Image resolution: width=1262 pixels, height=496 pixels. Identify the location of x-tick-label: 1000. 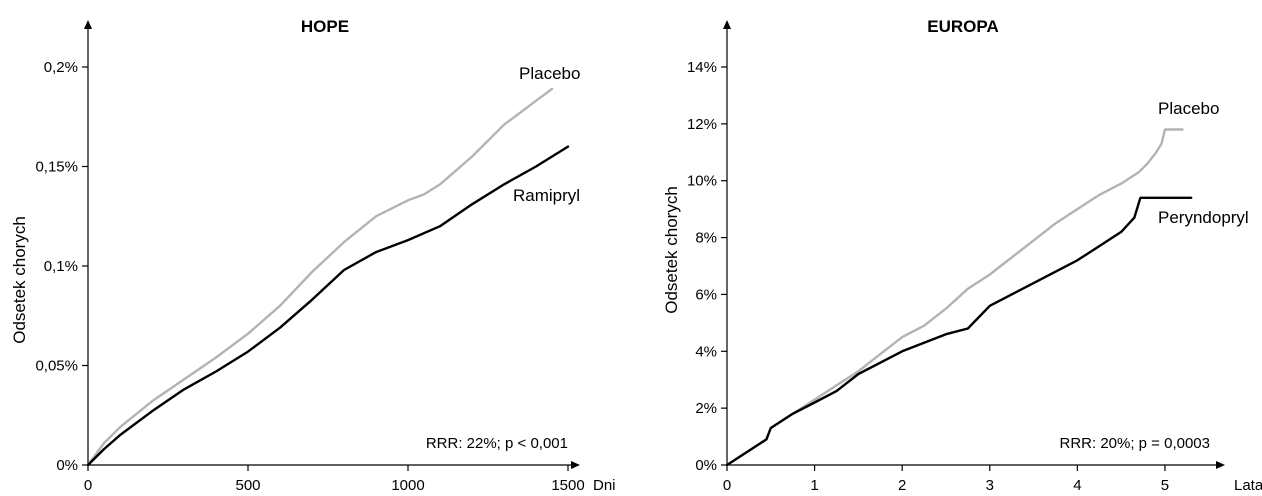
(407, 485).